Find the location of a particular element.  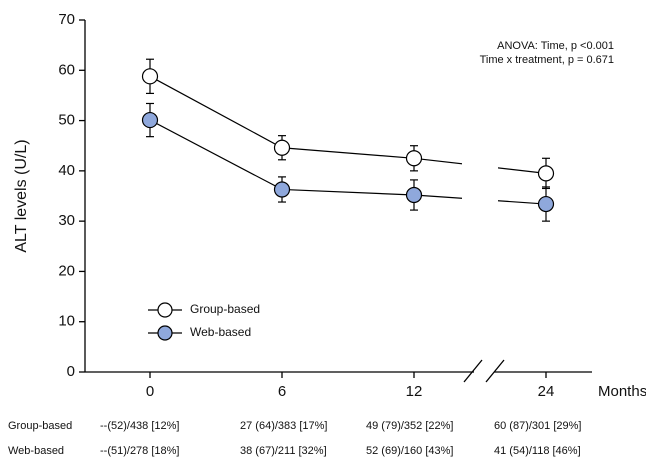

table-cell: 60 (87)/301 [29%] is located at coordinates (537, 426).